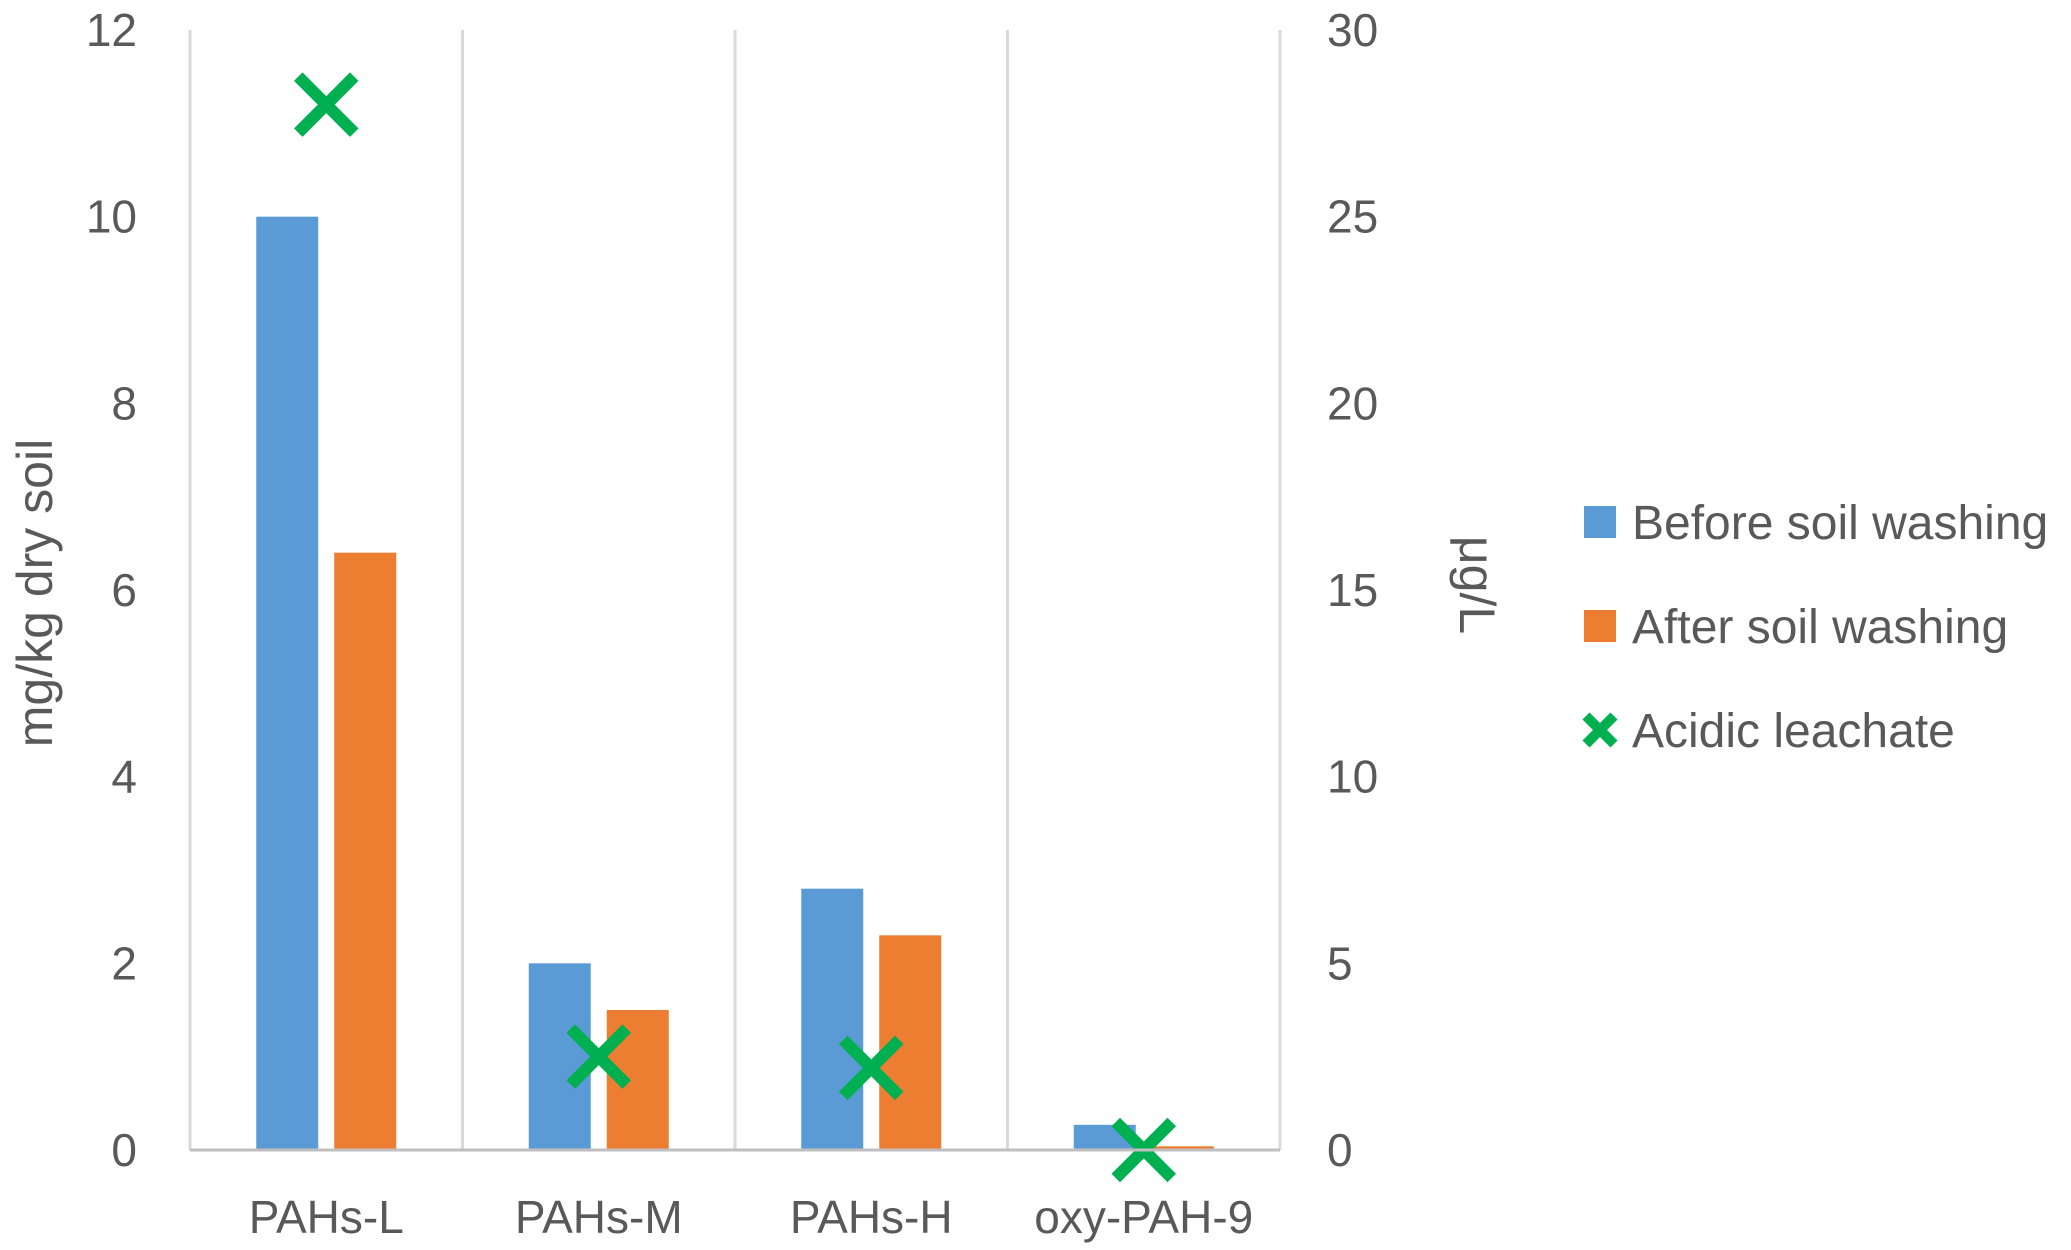 Image resolution: width=2071 pixels, height=1250 pixels. I want to click on right-tick-30: 30, so click(1352, 30).